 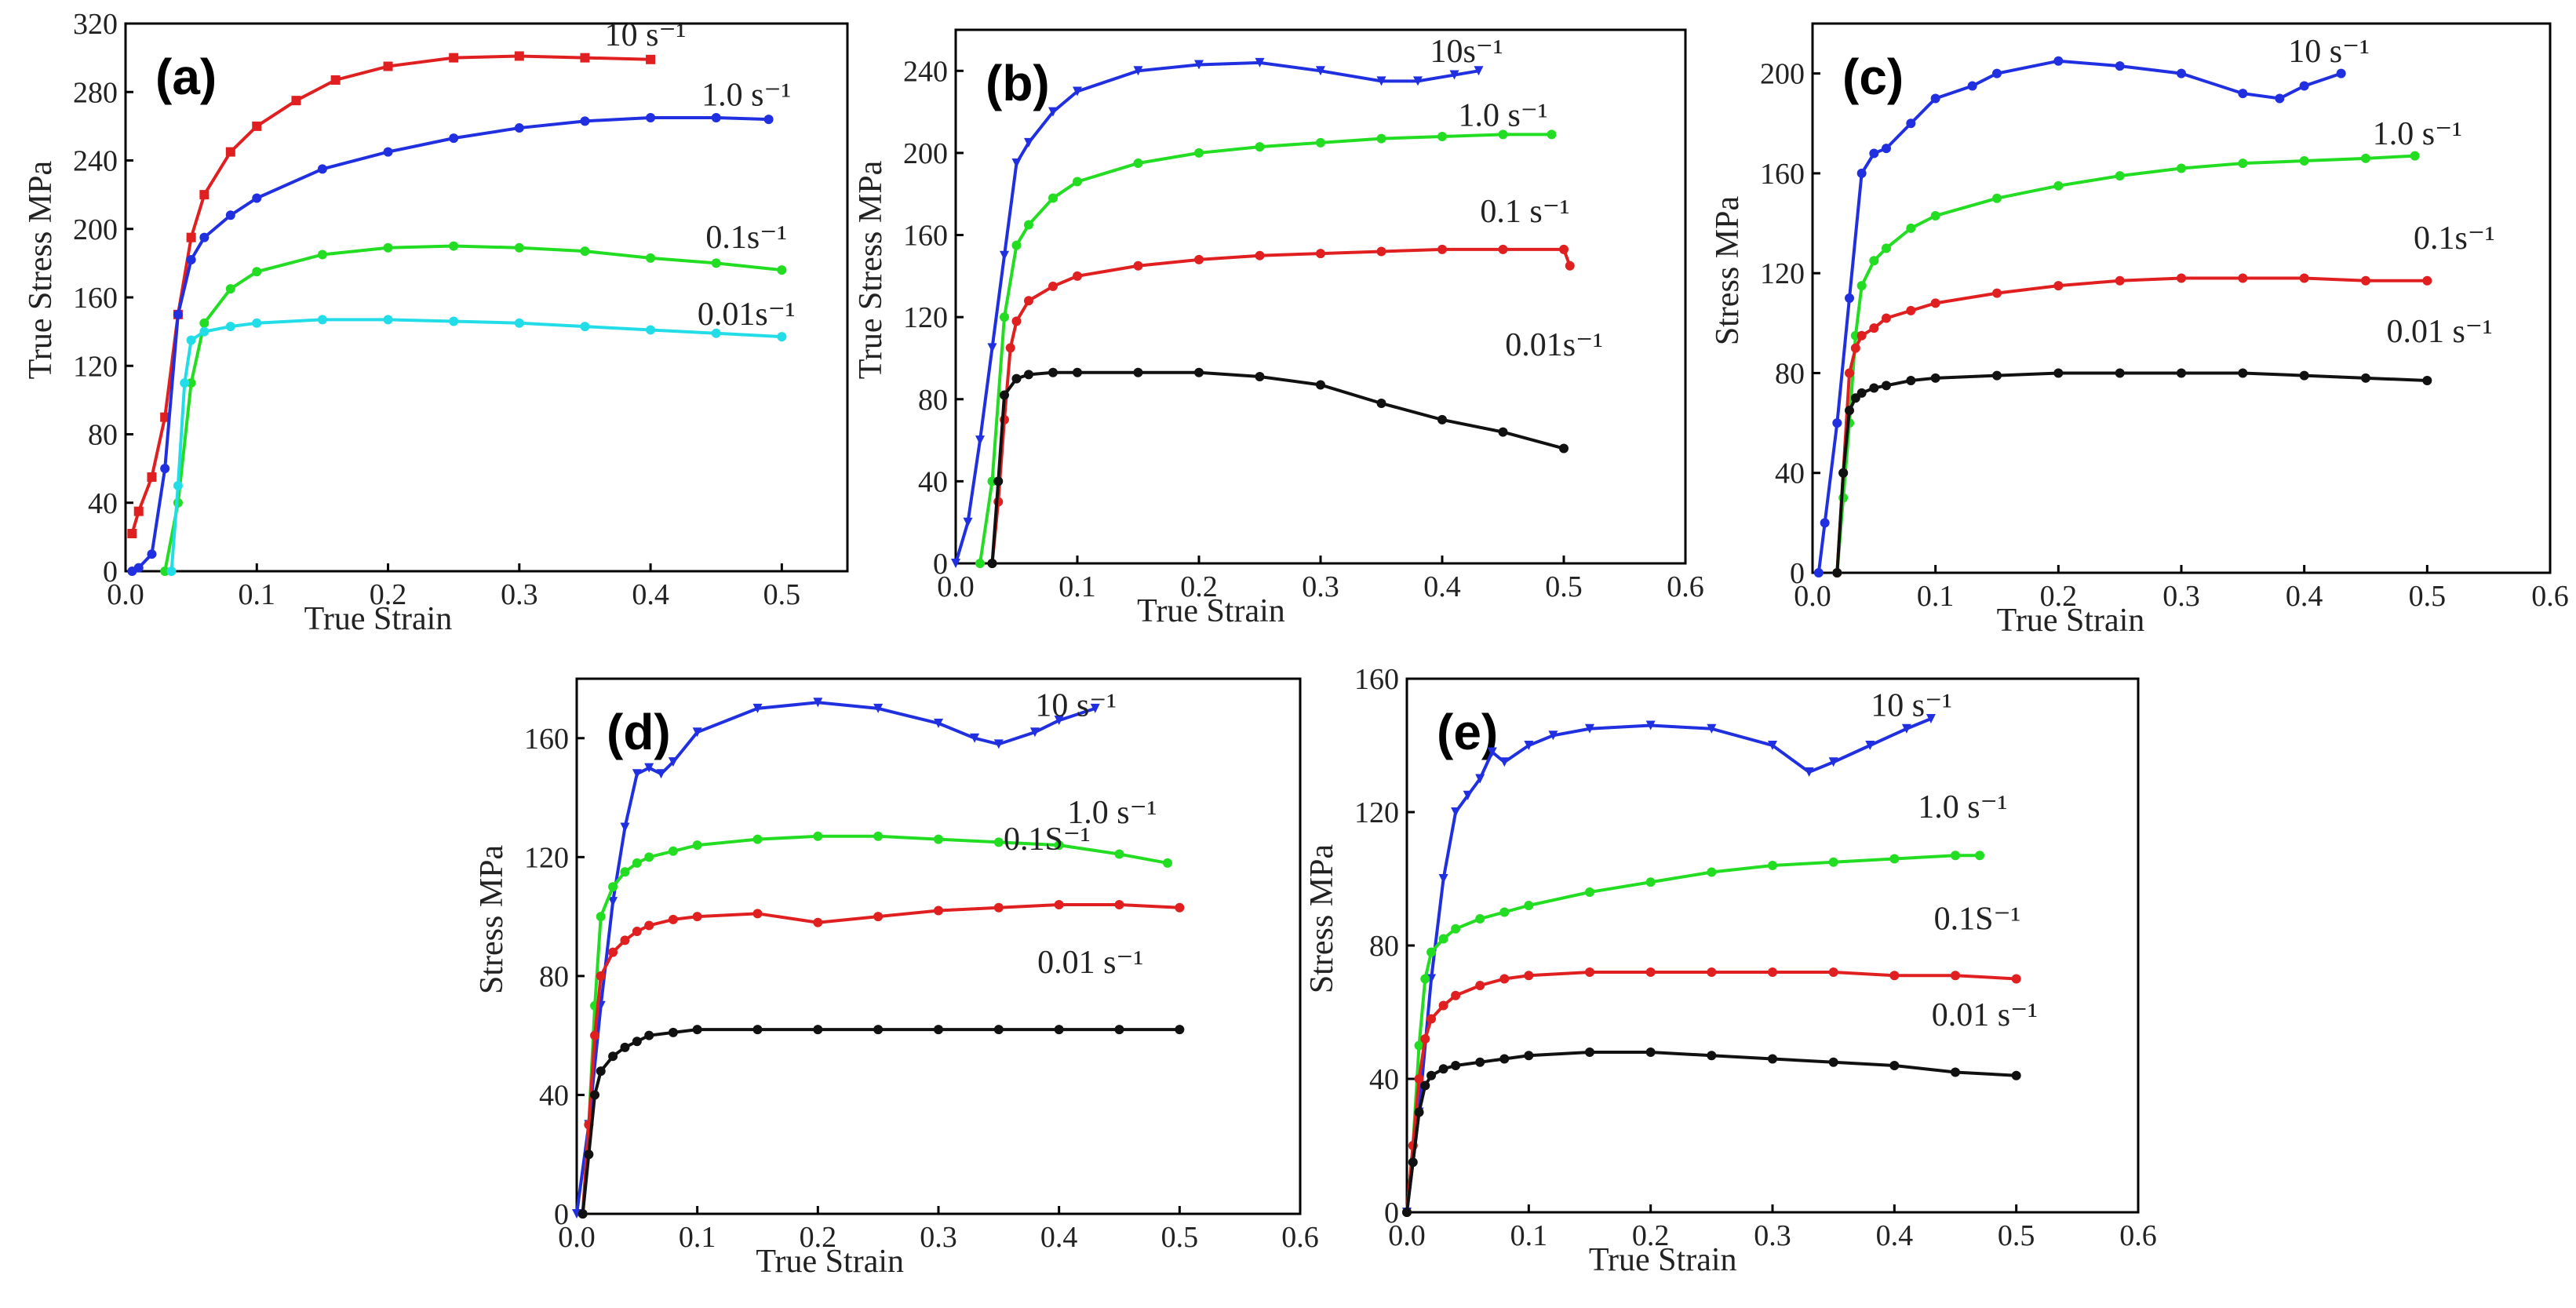 What do you see at coordinates (2329, 52) in the screenshot?
I see `series-label: 10 s⁻¹` at bounding box center [2329, 52].